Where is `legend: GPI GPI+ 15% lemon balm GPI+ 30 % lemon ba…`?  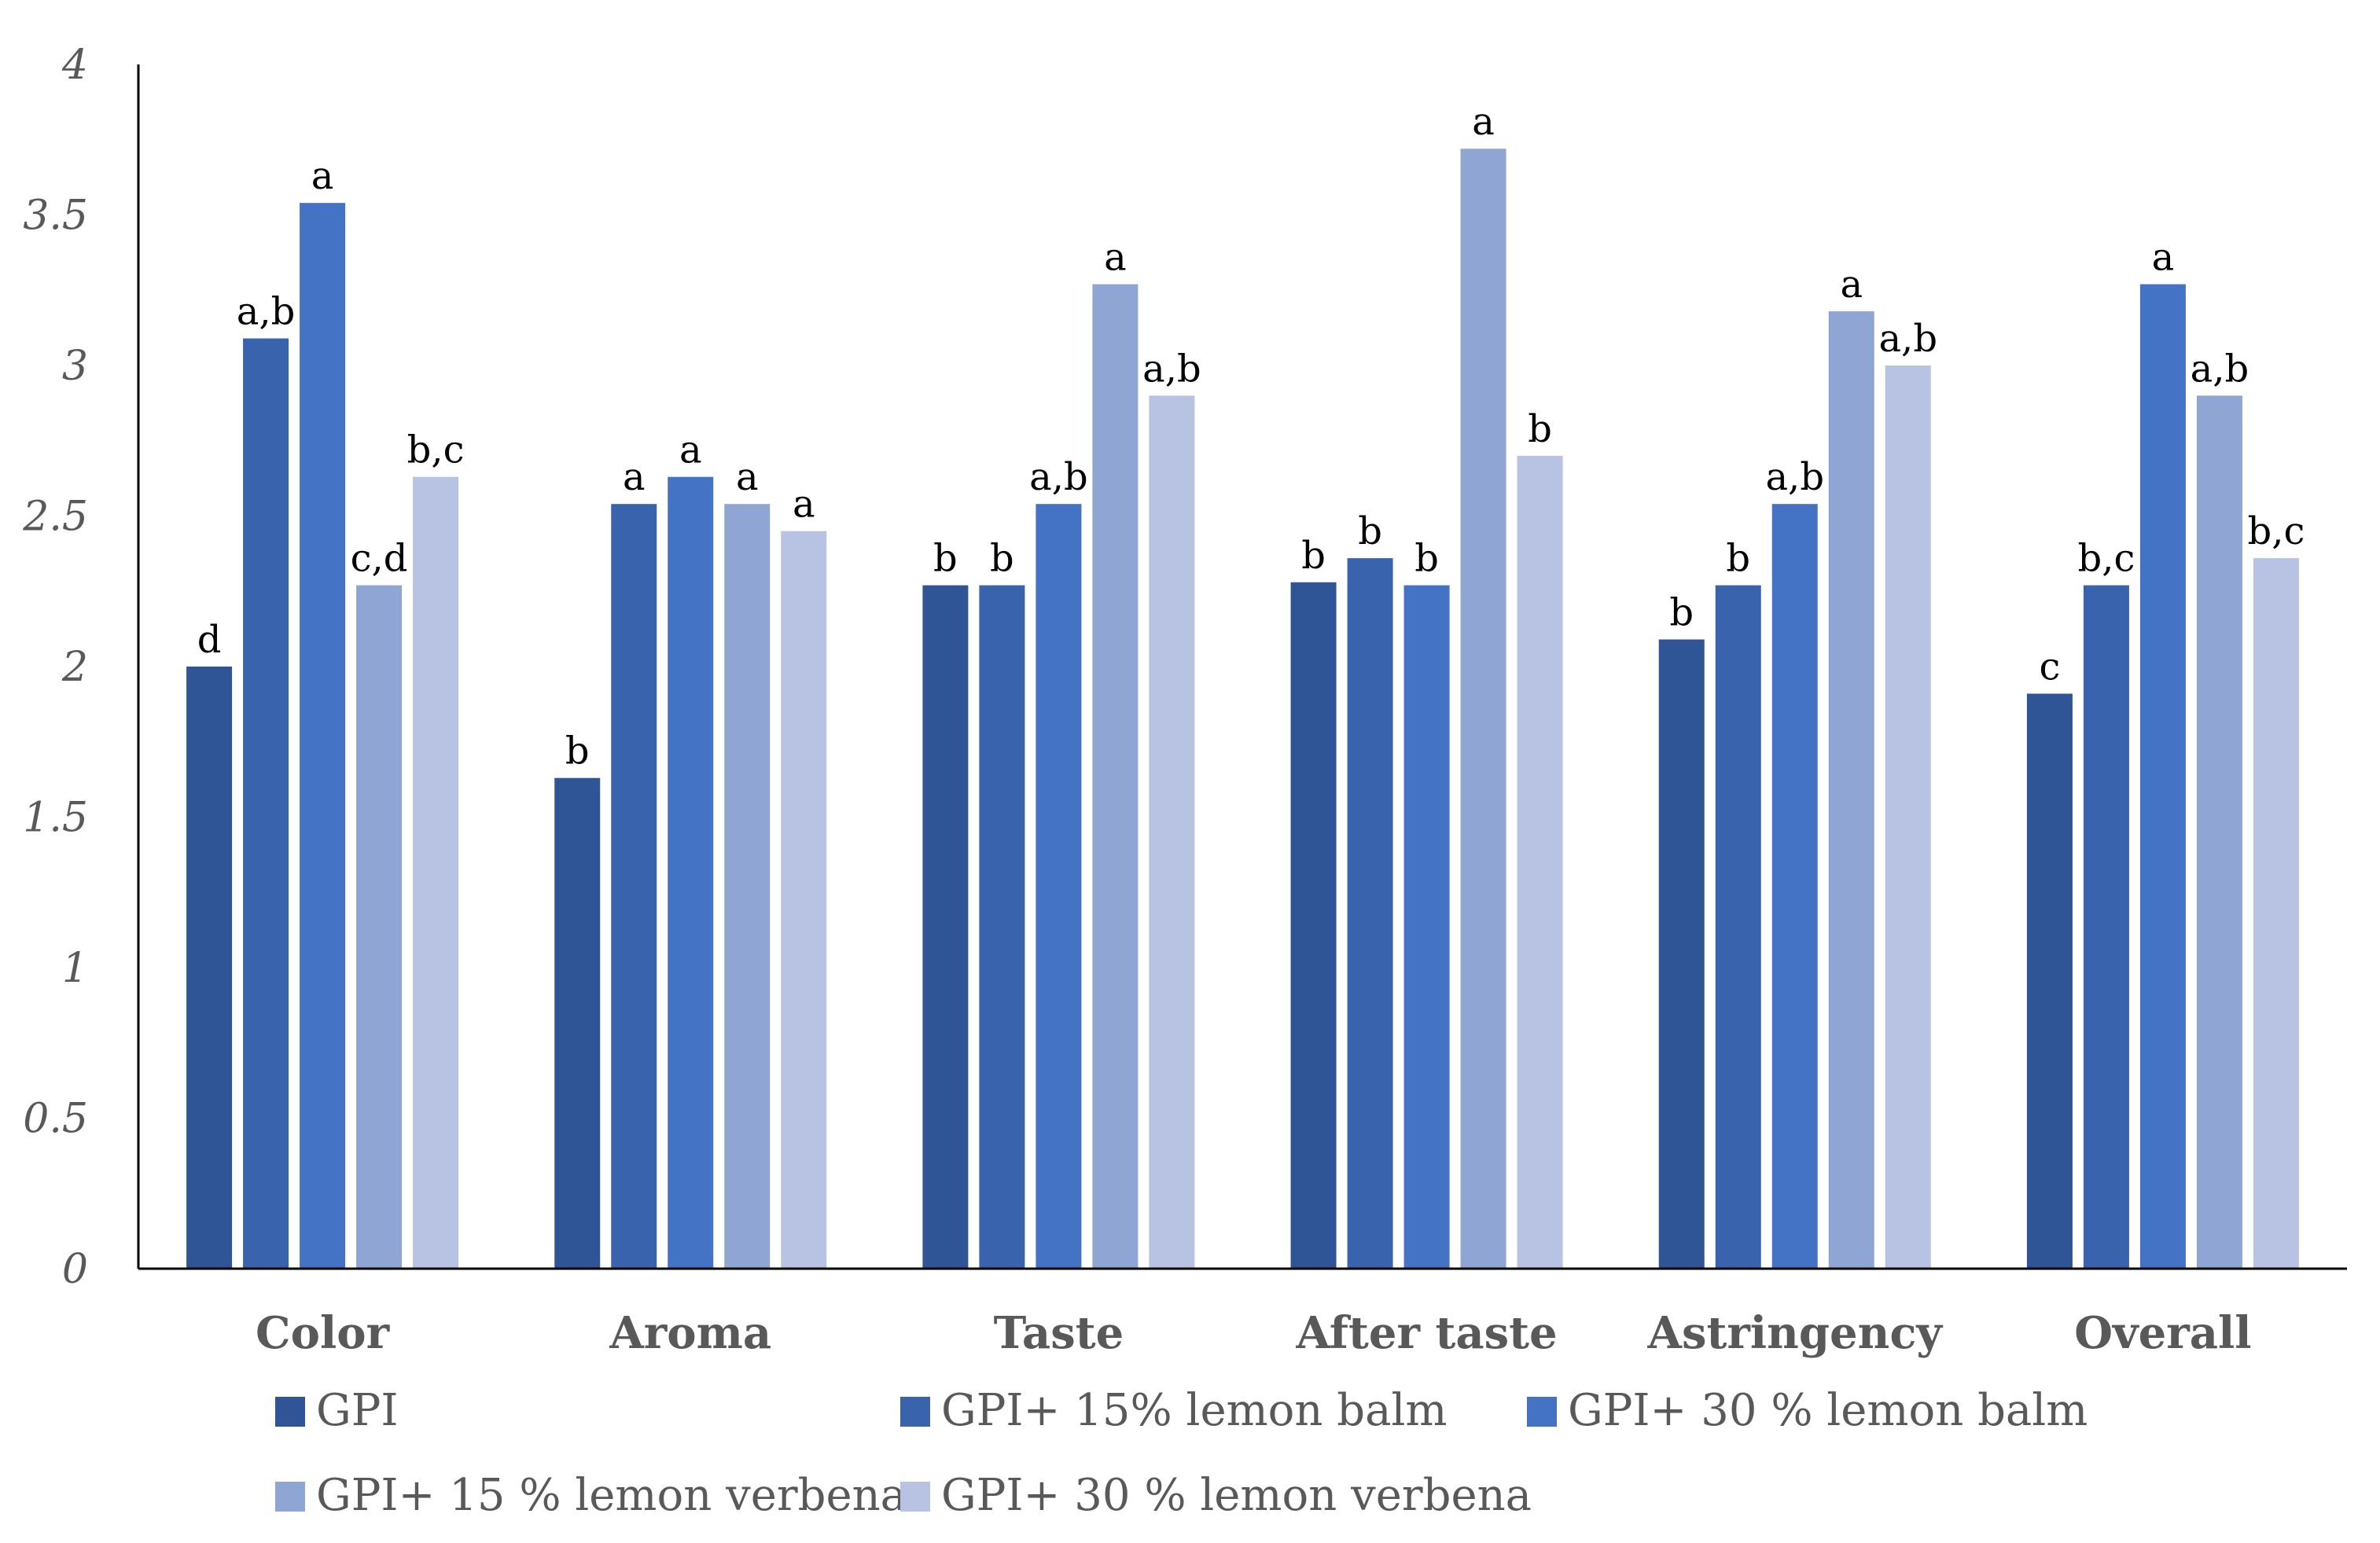 legend: GPI GPI+ 15% lemon balm GPI+ 30 % lemon ba… is located at coordinates (1181, 1453).